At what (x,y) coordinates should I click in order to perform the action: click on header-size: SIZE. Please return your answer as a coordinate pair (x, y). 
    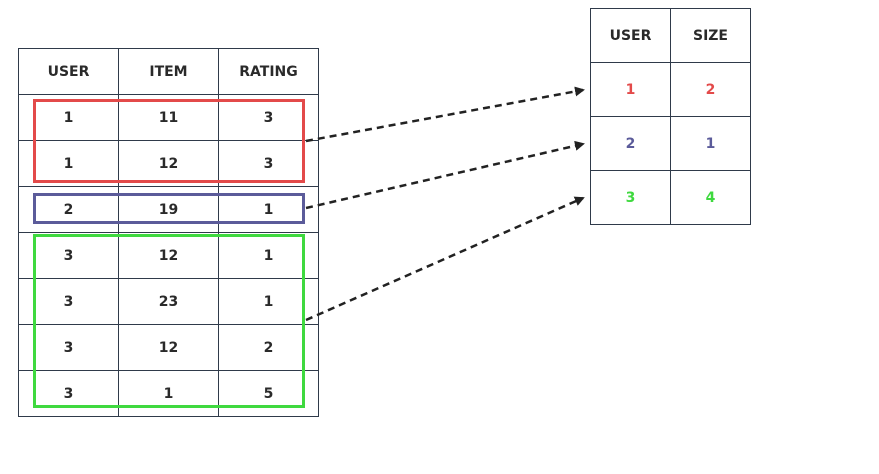
    Looking at the image, I should click on (710, 35).